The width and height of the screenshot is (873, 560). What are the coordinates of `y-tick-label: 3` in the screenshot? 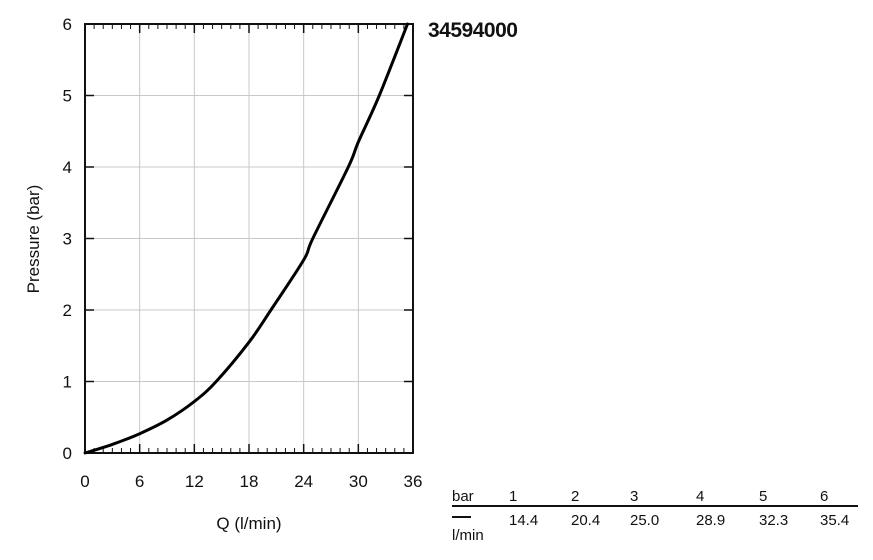 It's located at (67, 239).